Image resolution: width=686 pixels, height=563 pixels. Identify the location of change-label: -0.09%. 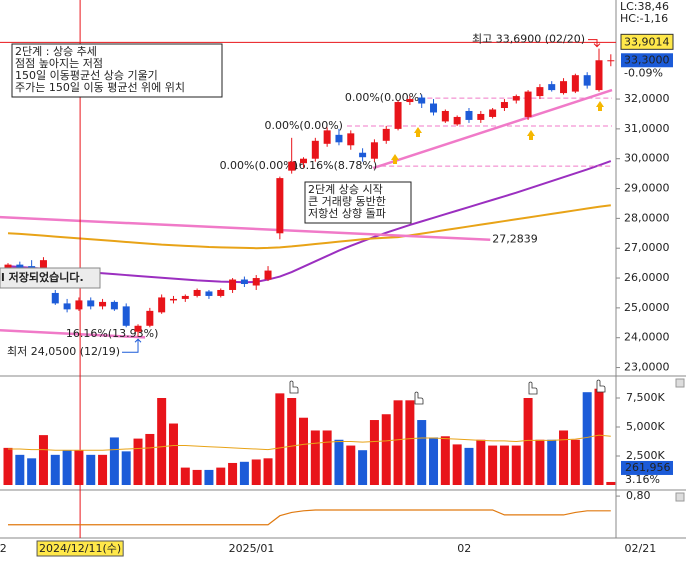
(643, 72).